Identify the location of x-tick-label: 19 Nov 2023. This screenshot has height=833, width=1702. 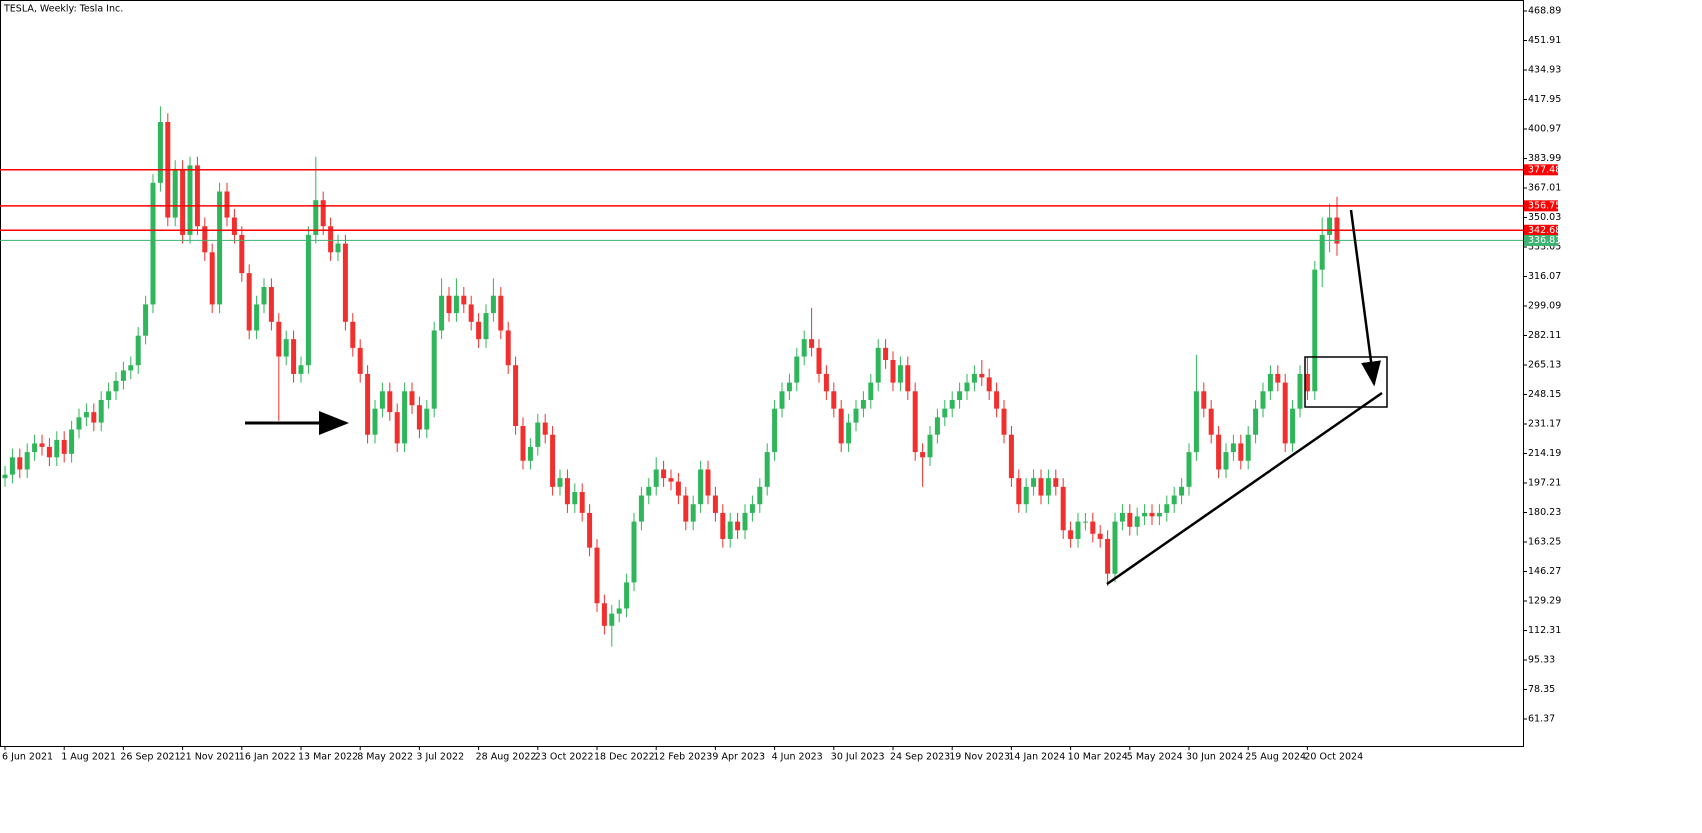
(979, 757).